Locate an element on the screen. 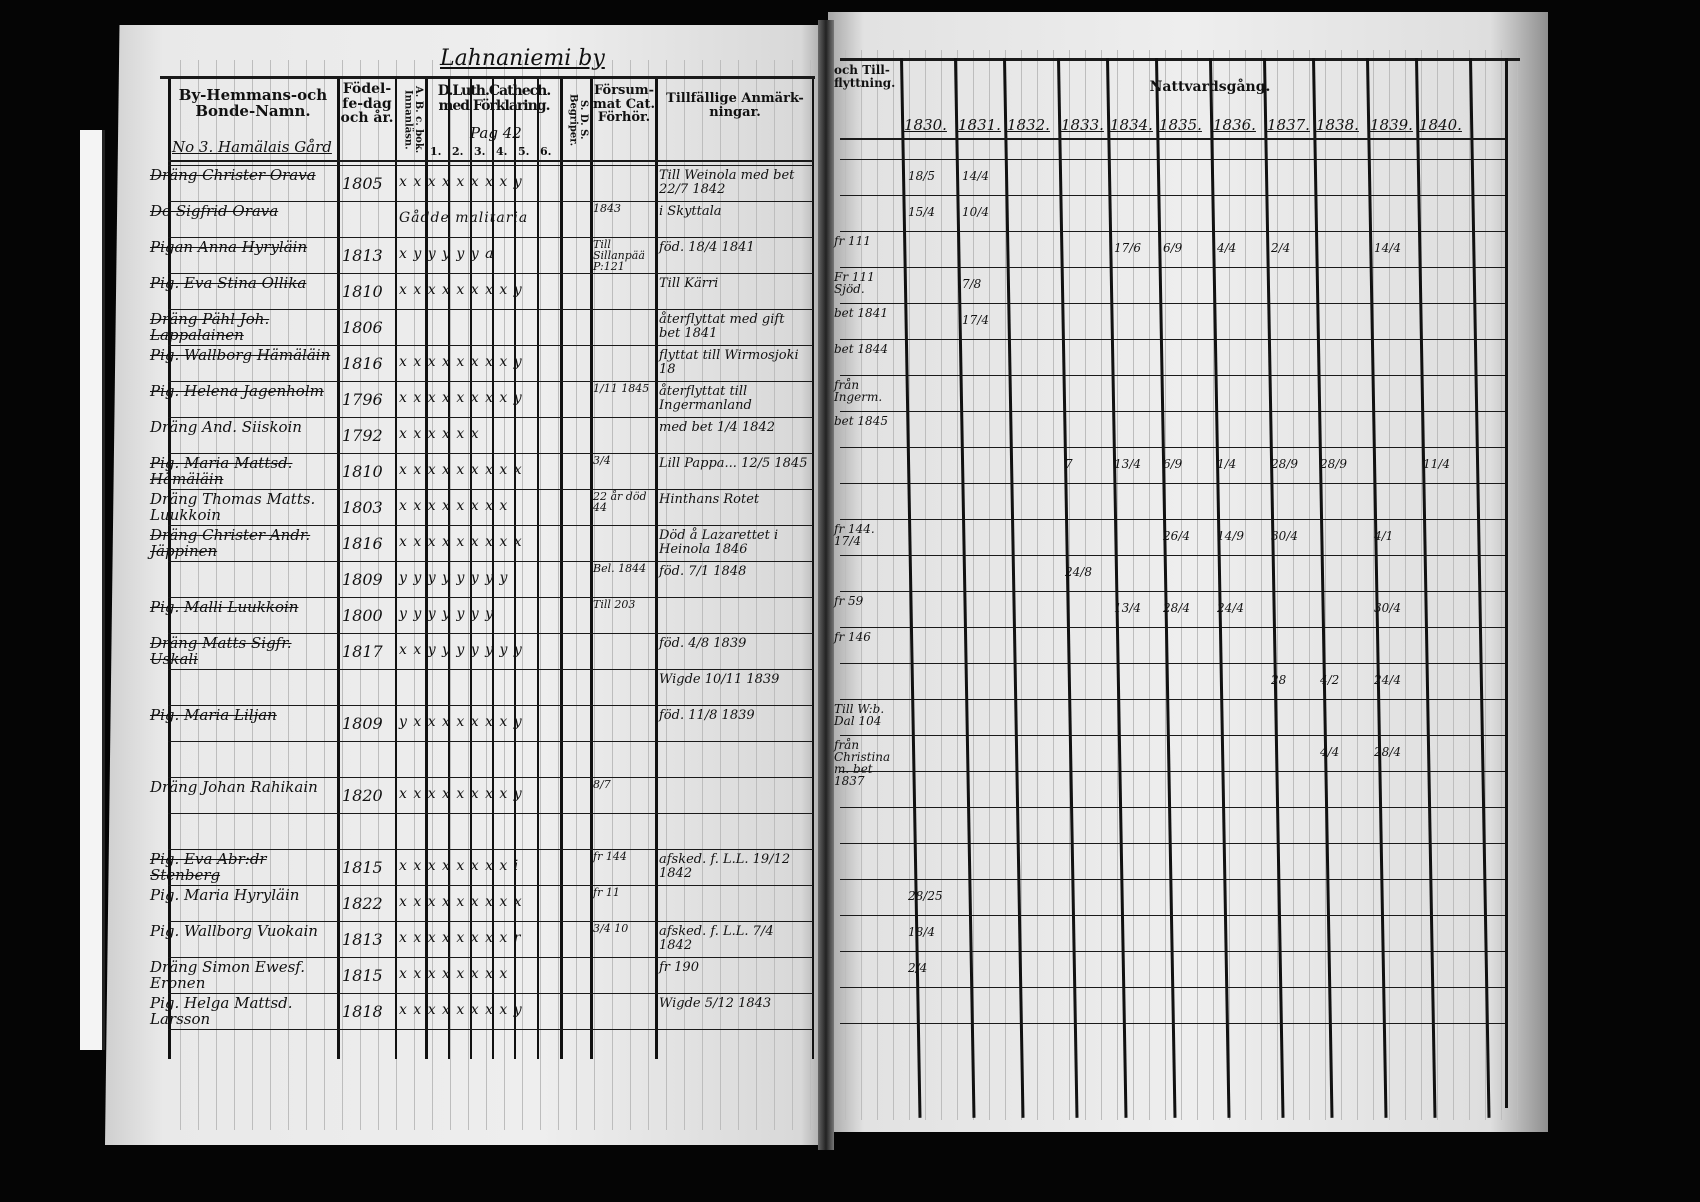 The width and height of the screenshot is (1700, 1202). year-header: 1835. is located at coordinates (1180, 125).